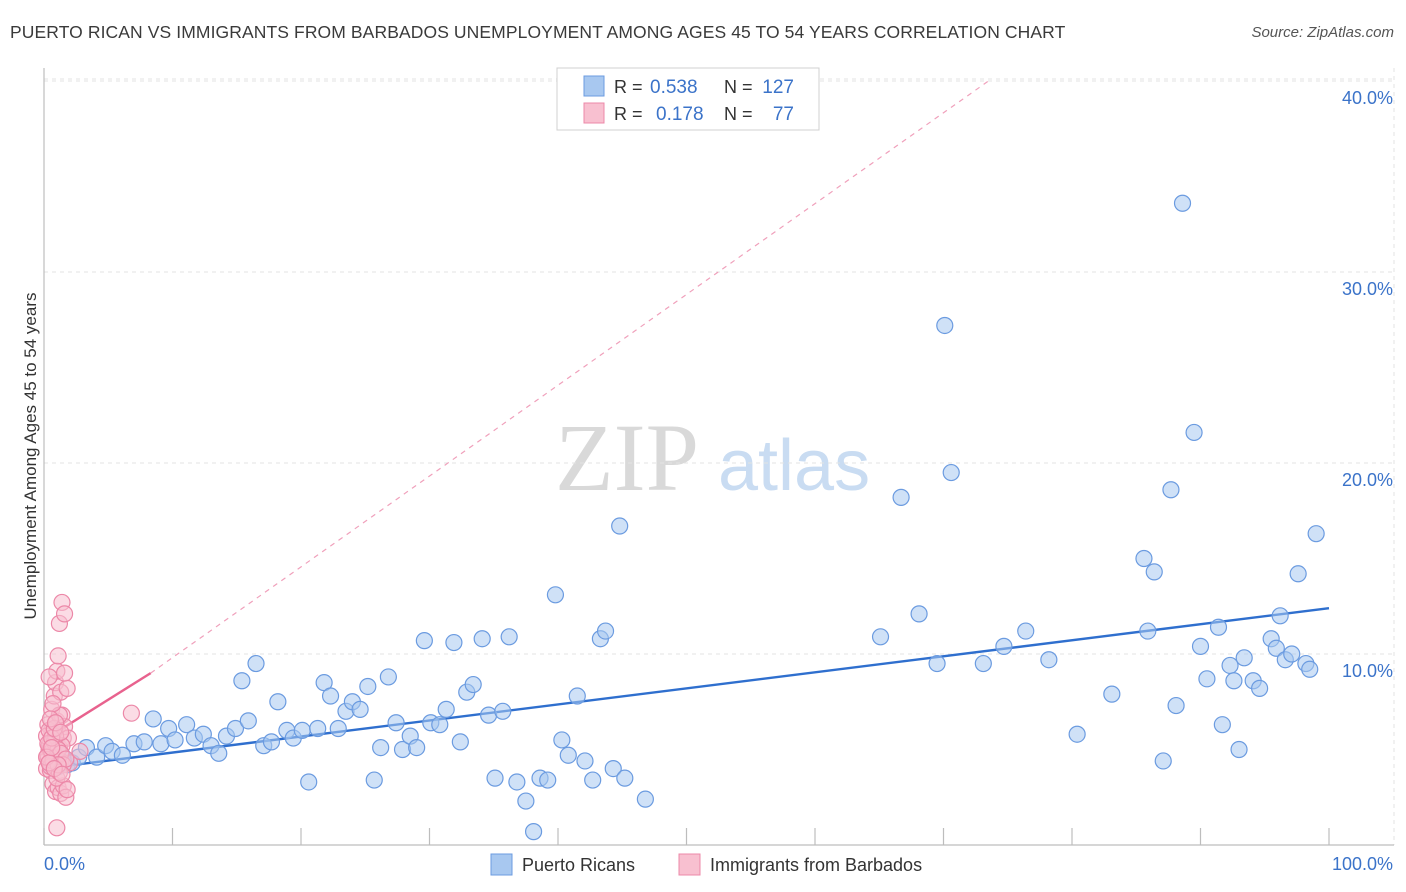 The image size is (1406, 892). Describe the element at coordinates (688, 99) in the screenshot. I see `legend-box: R = 0.538 N = 127 R = 0.178 N = 77` at that location.